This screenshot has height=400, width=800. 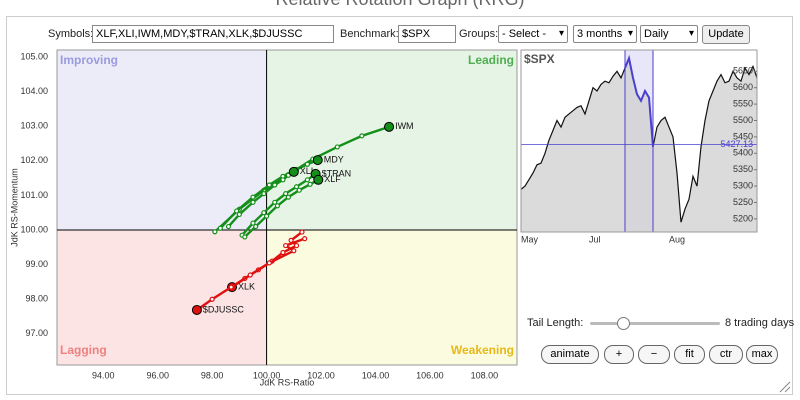 What do you see at coordinates (400, 5) in the screenshot?
I see `page-title: Relative Rotation Graph (RRG)` at bounding box center [400, 5].